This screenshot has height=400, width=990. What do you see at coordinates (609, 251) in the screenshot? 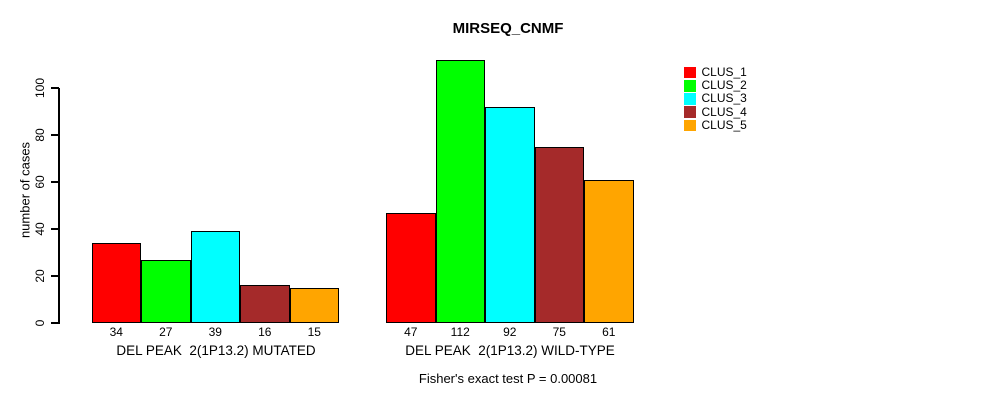
I see `bar-clus_5-group2` at bounding box center [609, 251].